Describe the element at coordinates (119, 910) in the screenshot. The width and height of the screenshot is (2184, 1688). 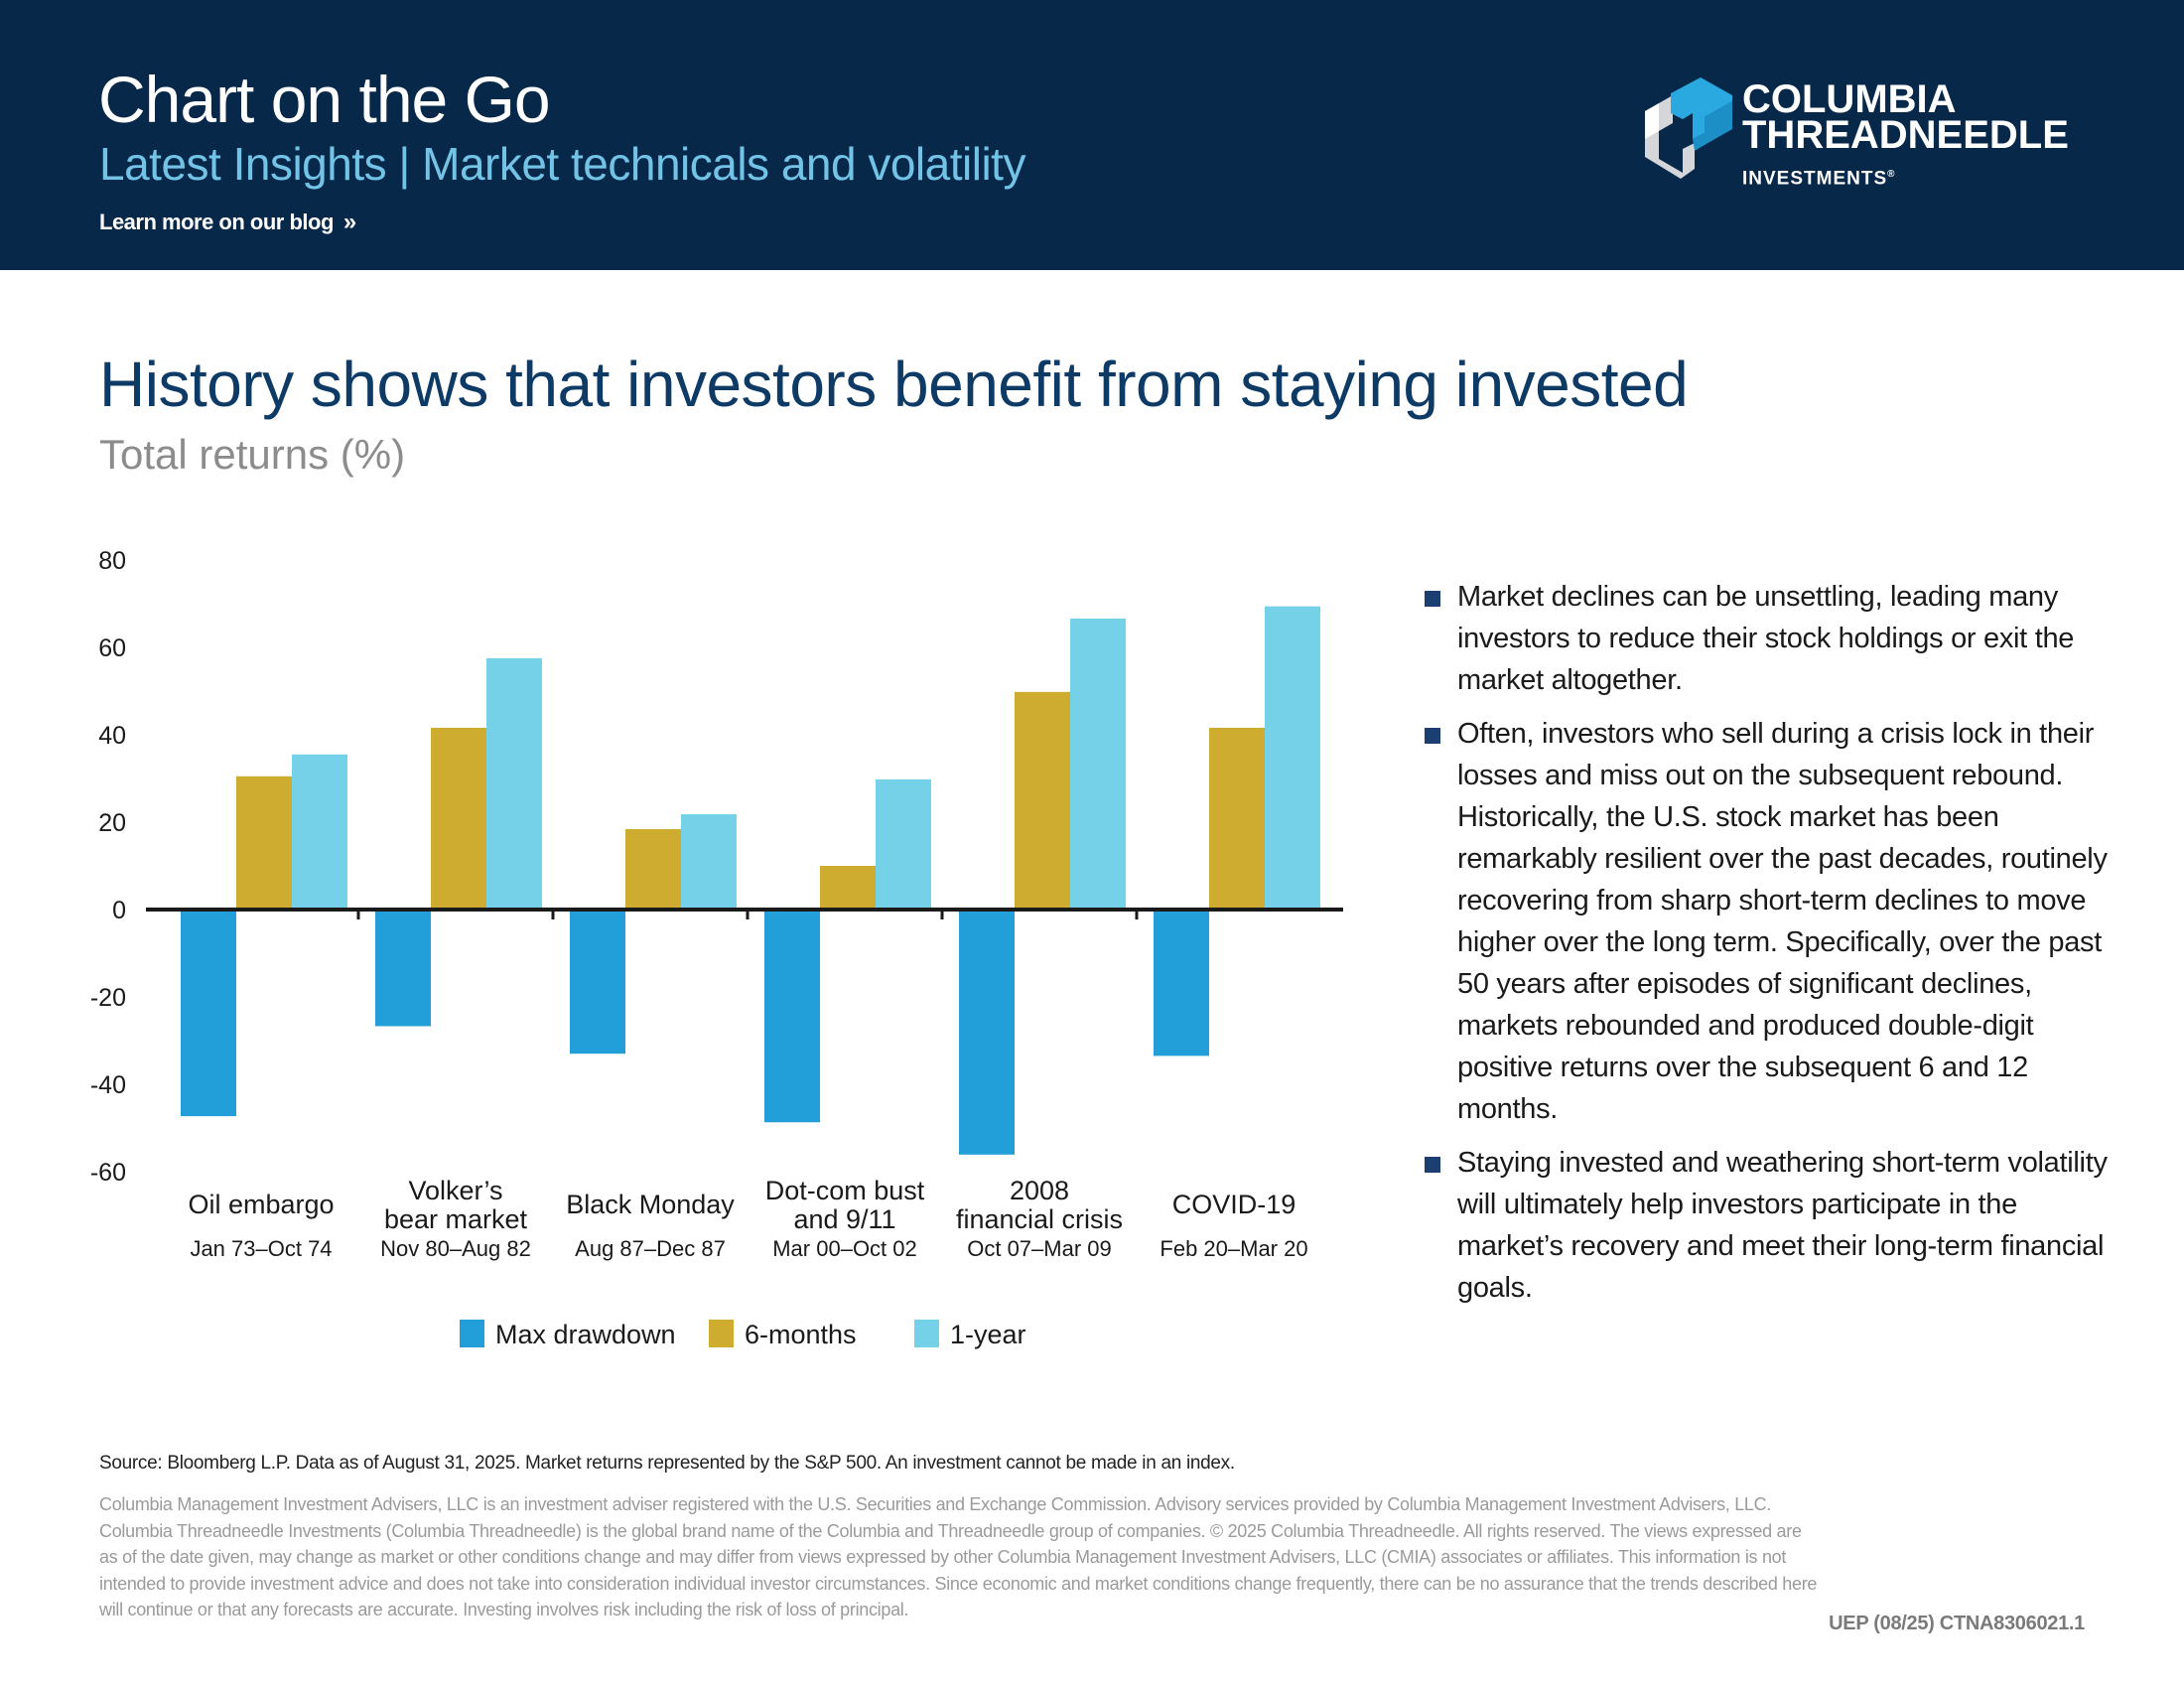
I see `y-tick-label: 0` at that location.